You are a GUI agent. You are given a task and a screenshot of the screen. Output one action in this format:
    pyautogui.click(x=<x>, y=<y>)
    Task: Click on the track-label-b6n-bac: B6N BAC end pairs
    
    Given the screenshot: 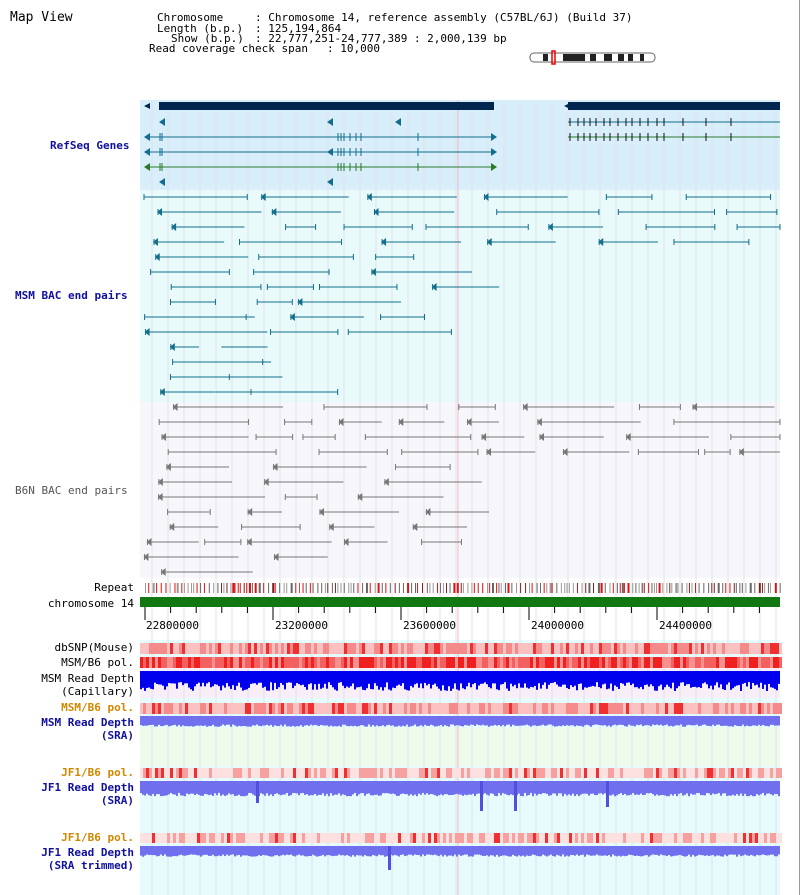 What is the action you would take?
    pyautogui.click(x=71, y=490)
    